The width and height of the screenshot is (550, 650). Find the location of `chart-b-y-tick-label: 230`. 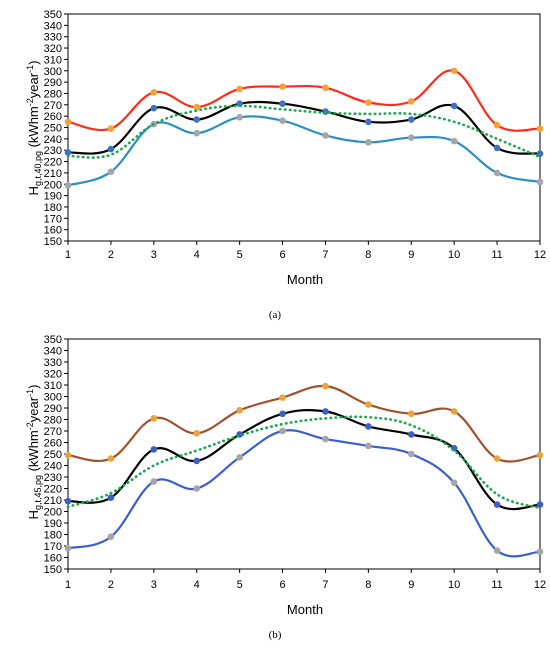

chart-b-y-tick-label: 230 is located at coordinates (53, 478).